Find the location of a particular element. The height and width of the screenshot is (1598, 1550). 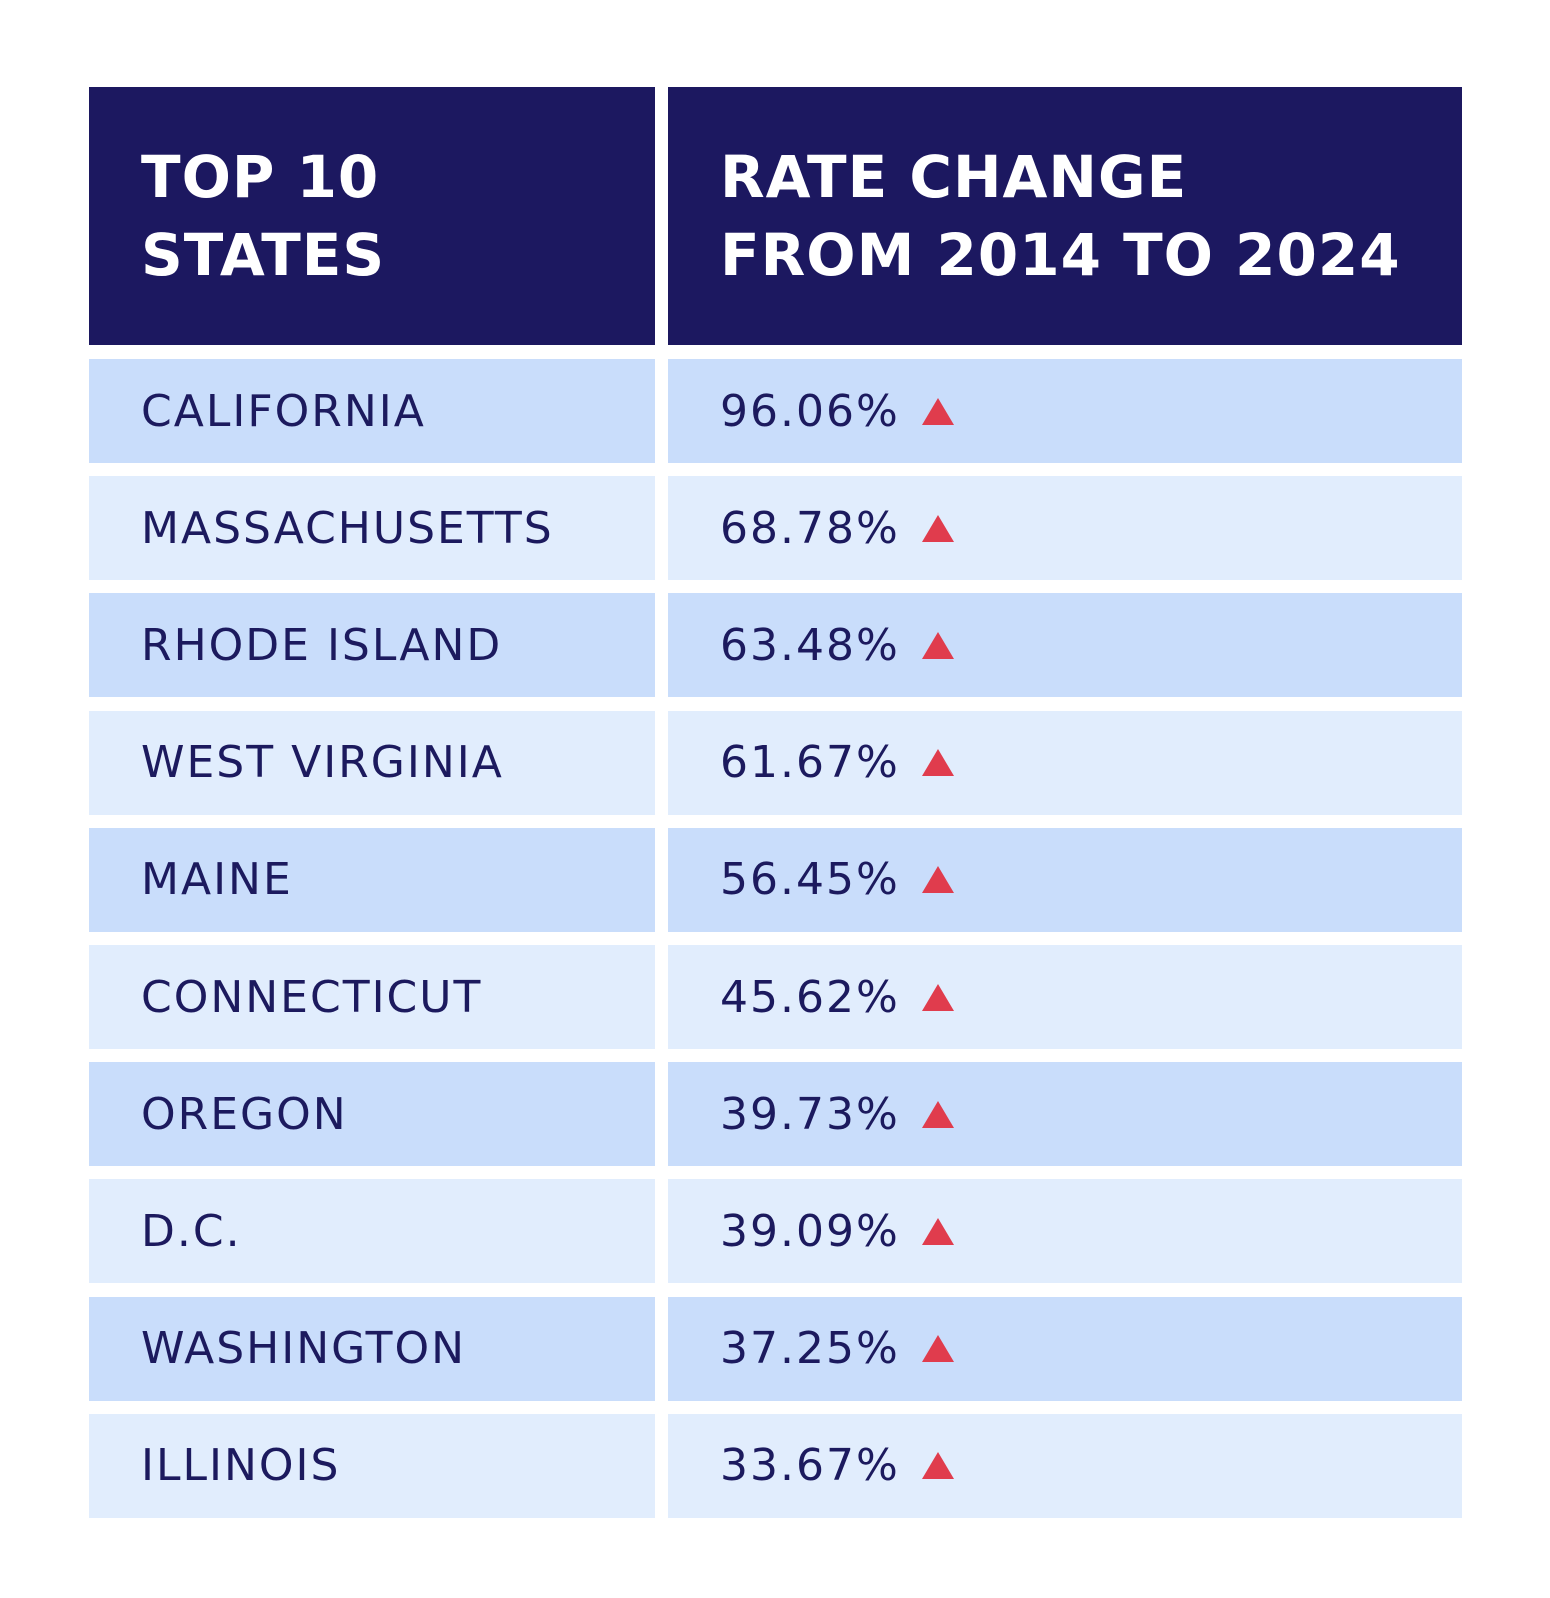

state-name: WASHINGTON is located at coordinates (304, 1349).